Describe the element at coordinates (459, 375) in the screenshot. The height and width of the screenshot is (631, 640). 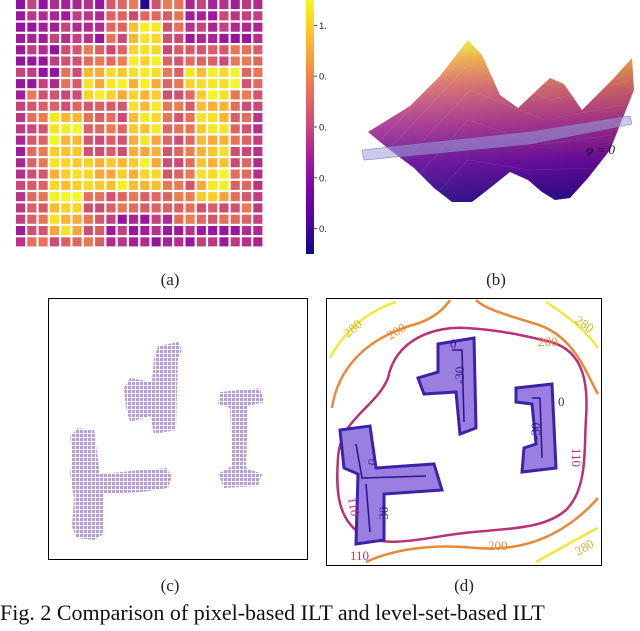
I see `contour-label: -30` at that location.